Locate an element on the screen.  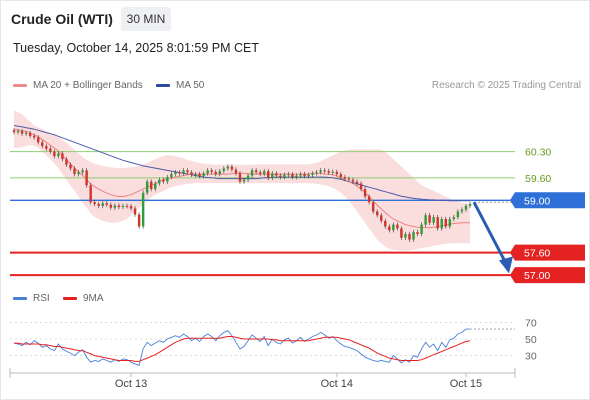
ma50-swatch is located at coordinates (163, 85).